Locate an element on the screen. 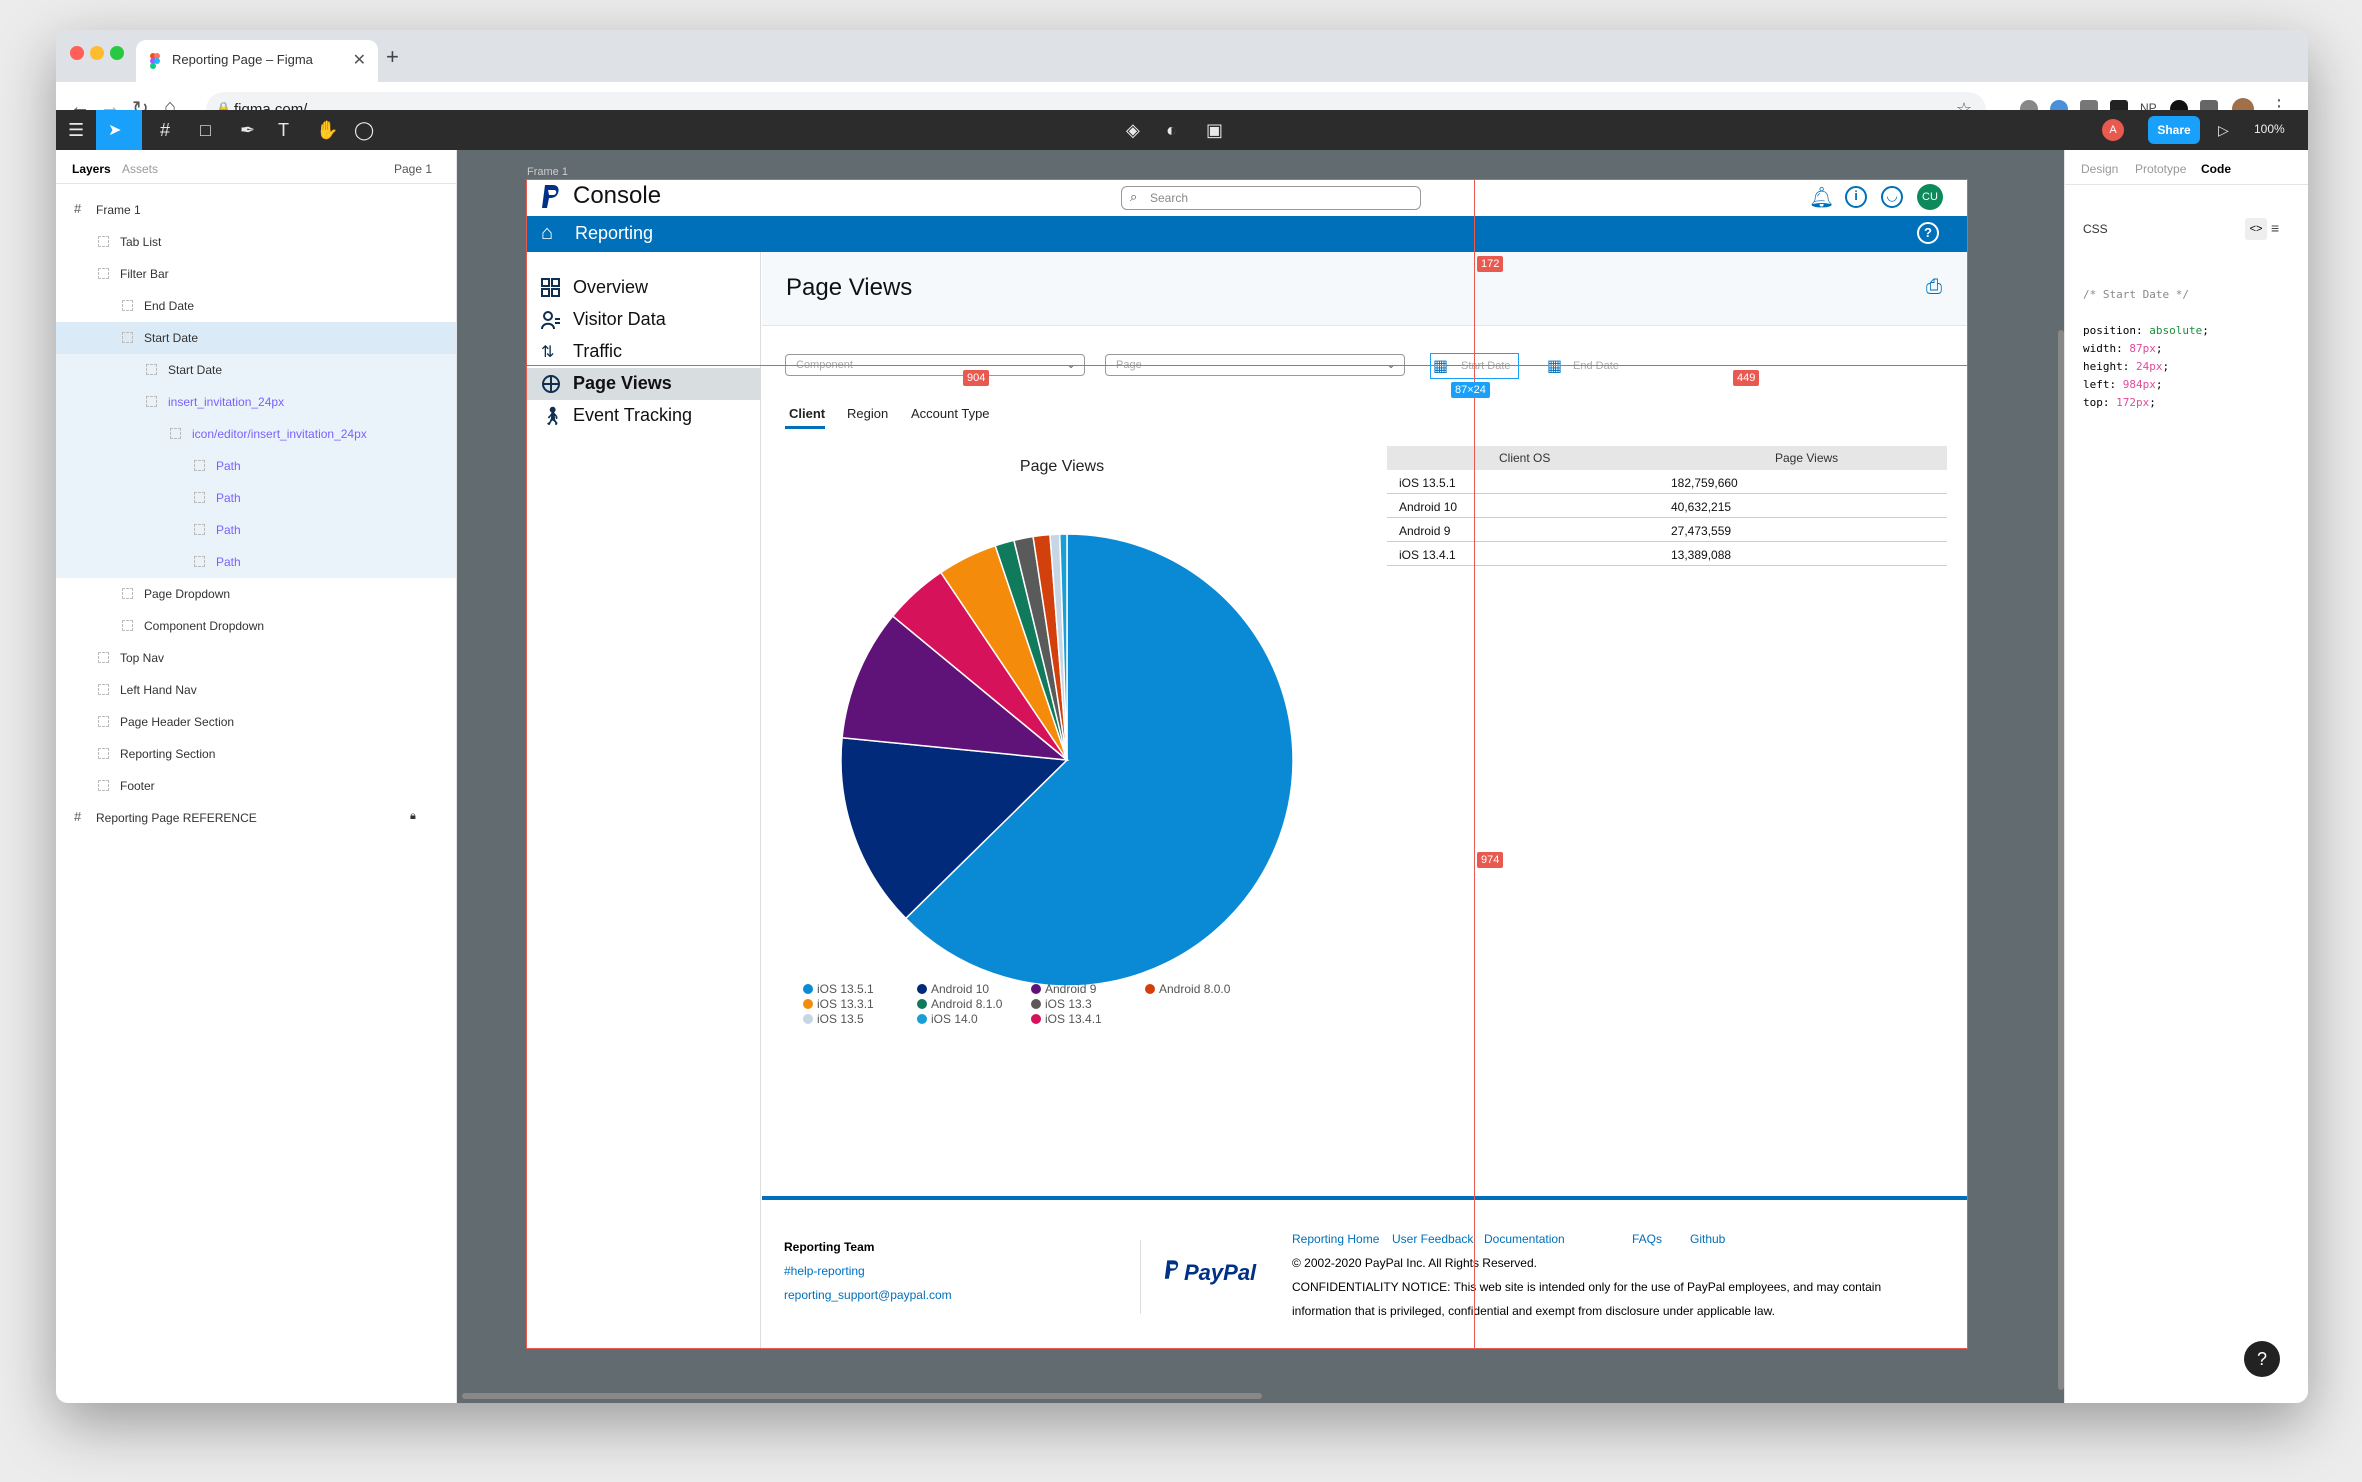 This screenshot has height=1482, width=2362. frame-tool-icon: # is located at coordinates (165, 130).